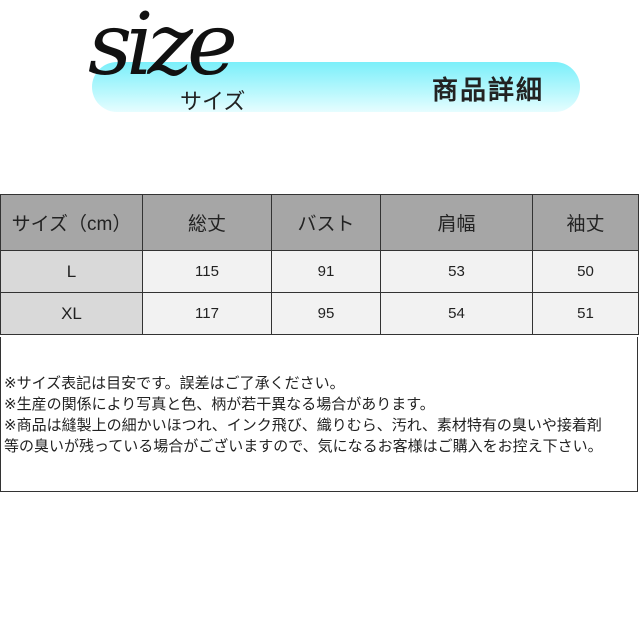 Image resolution: width=640 pixels, height=640 pixels. I want to click on shoulder-cell: 54, so click(456, 313).